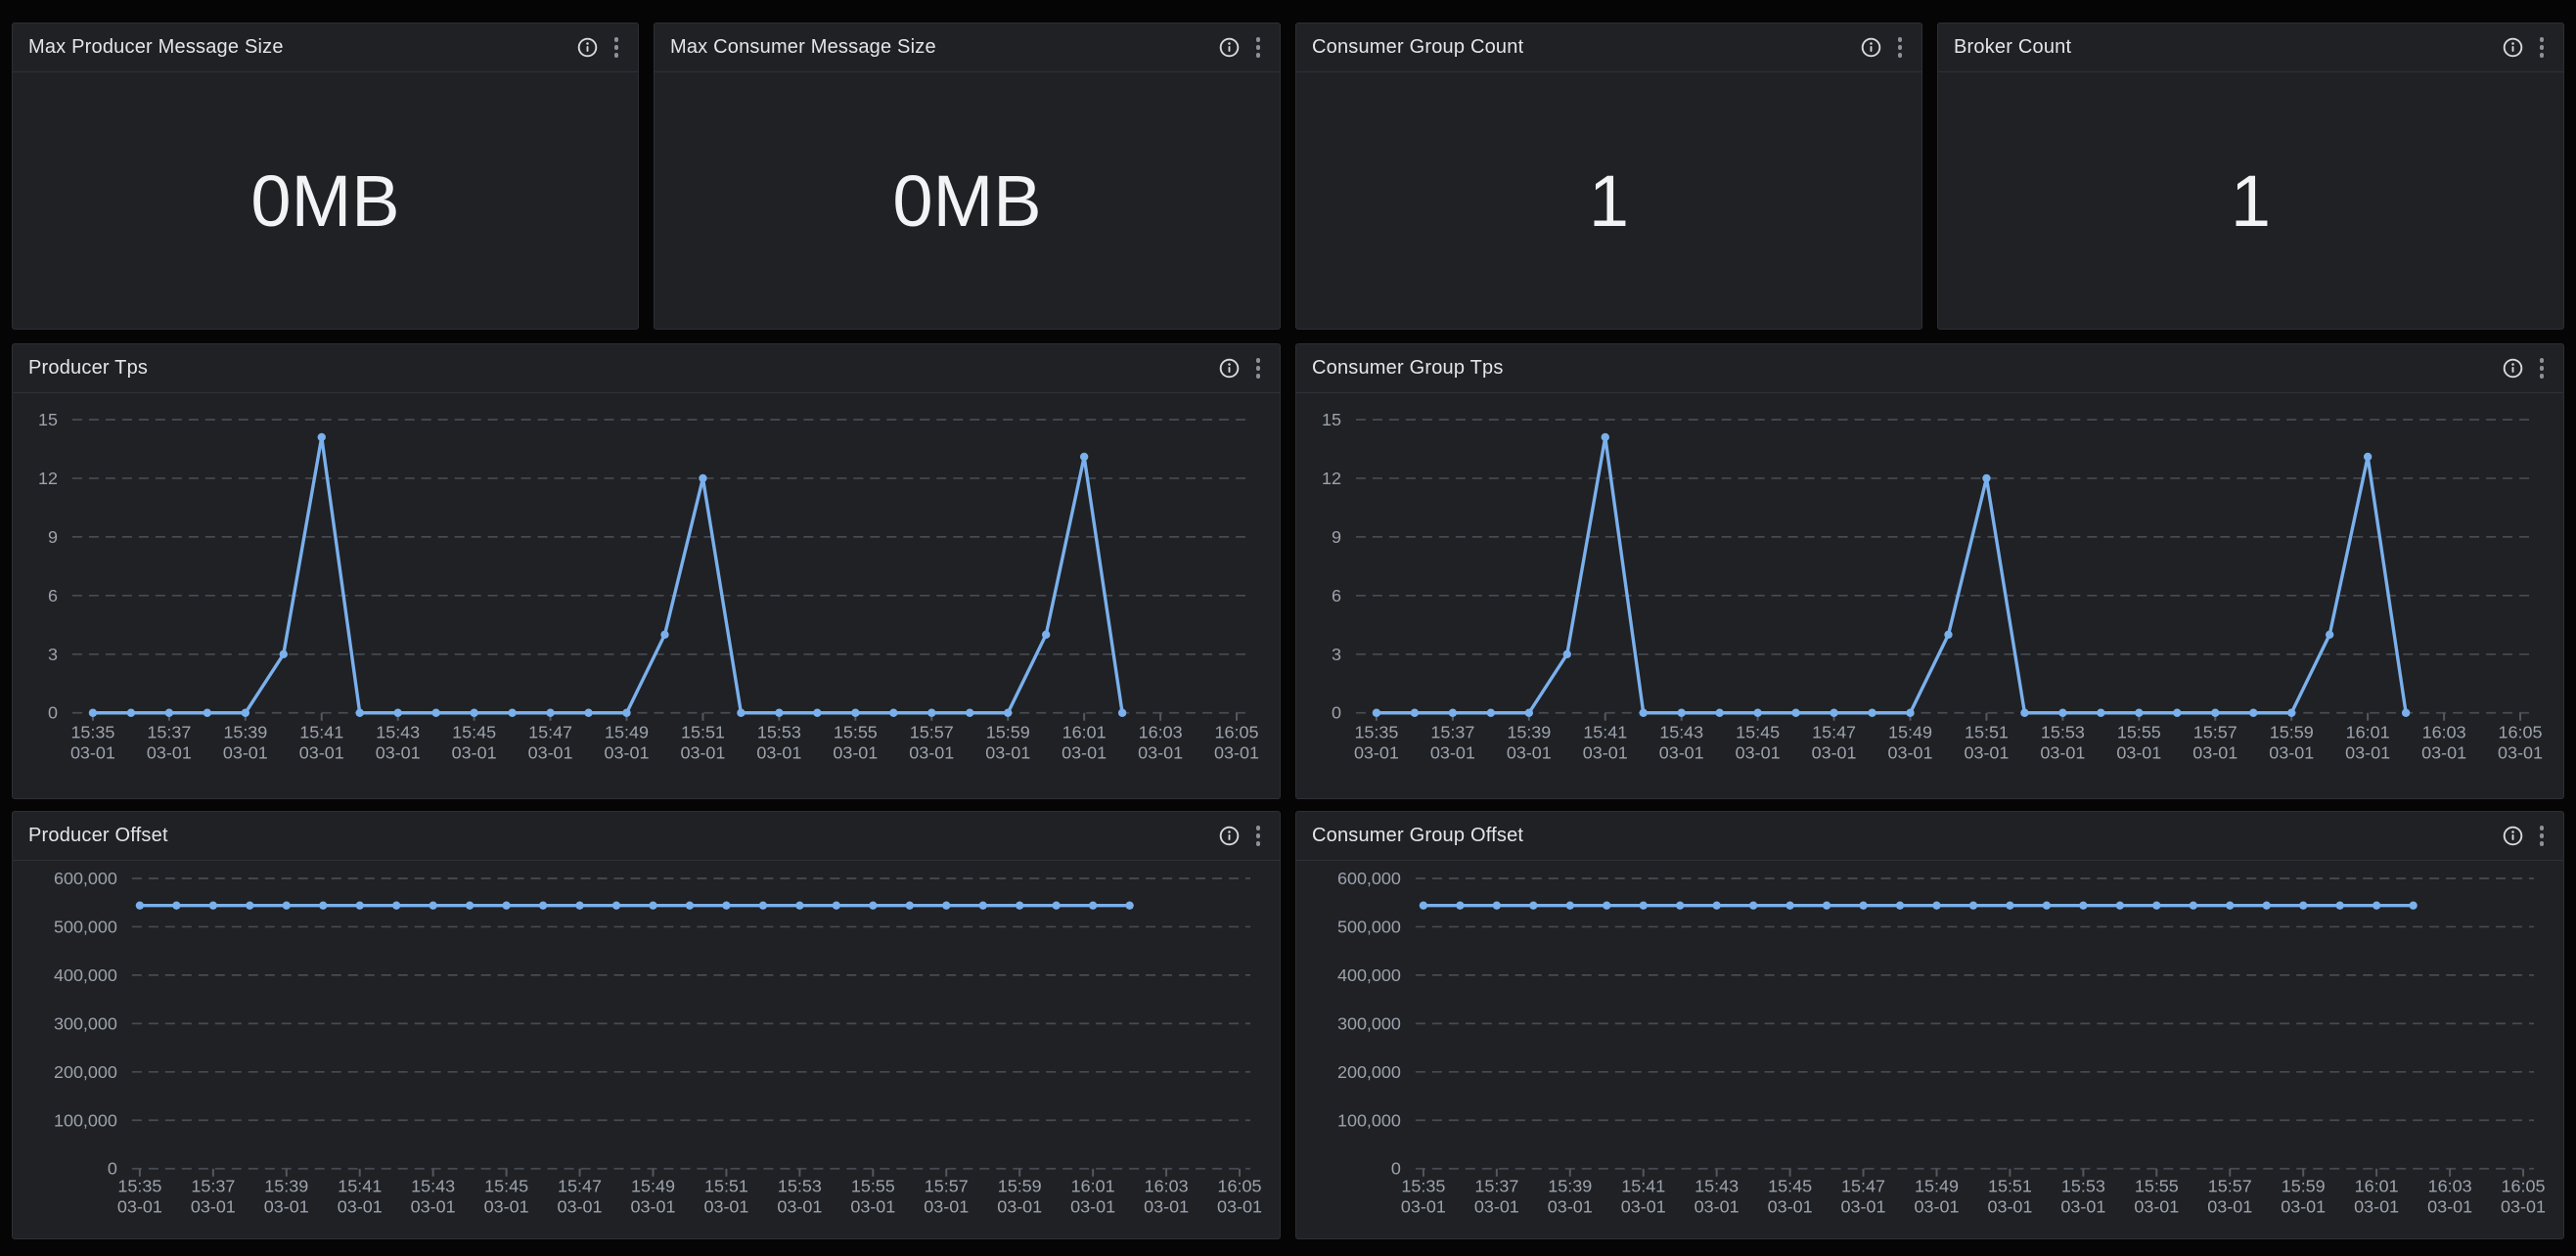  Describe the element at coordinates (85, 1120) in the screenshot. I see `svg-text: 100,000` at that location.